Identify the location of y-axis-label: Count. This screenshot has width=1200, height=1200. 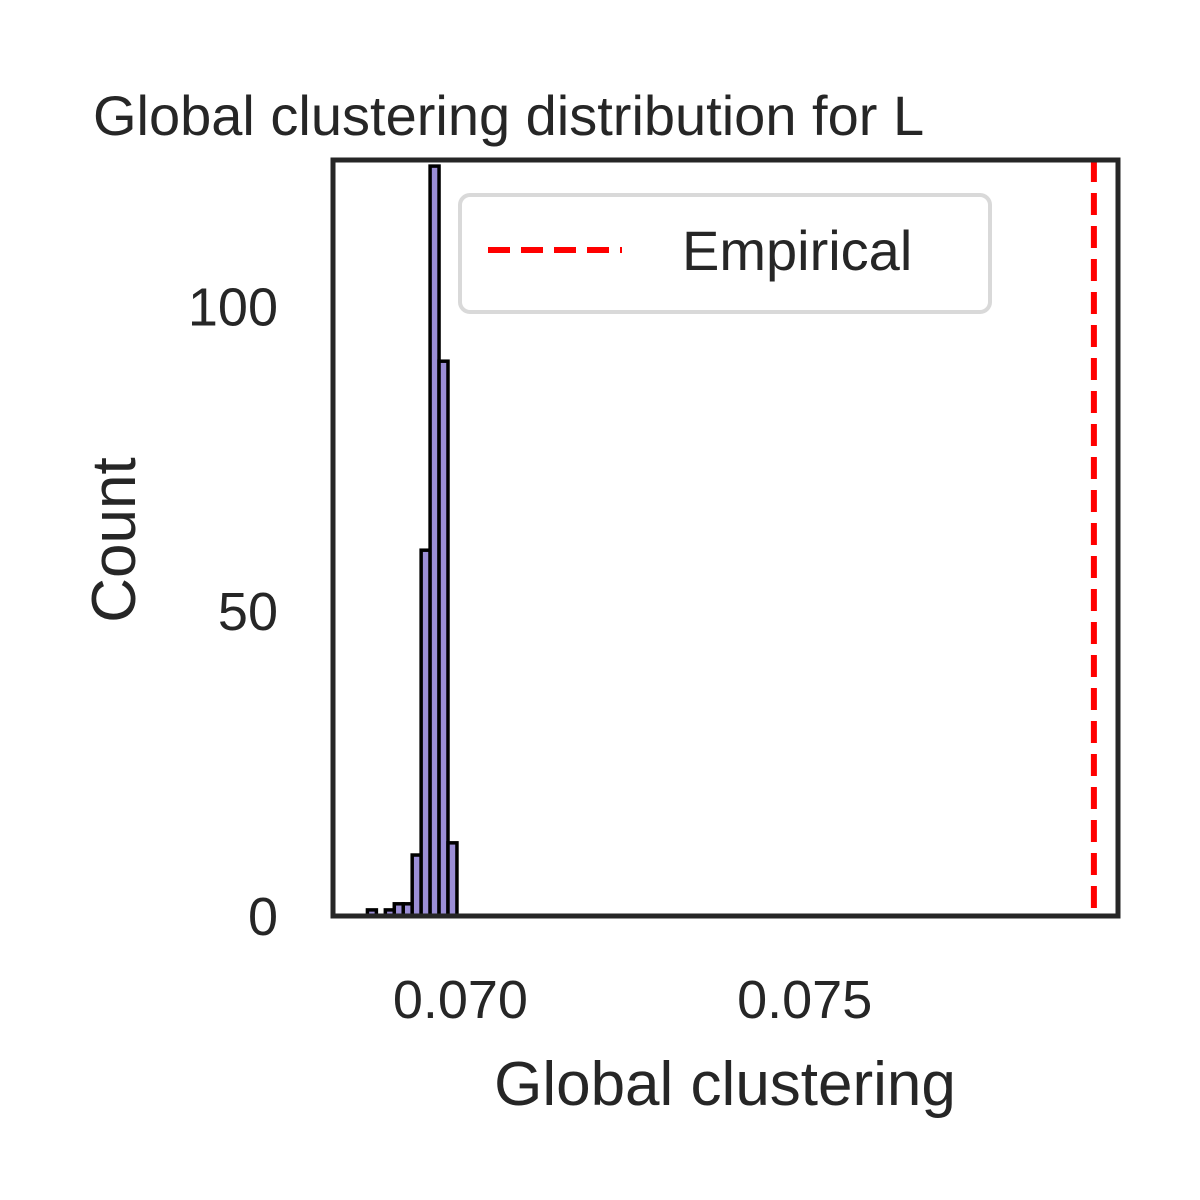
(114, 539).